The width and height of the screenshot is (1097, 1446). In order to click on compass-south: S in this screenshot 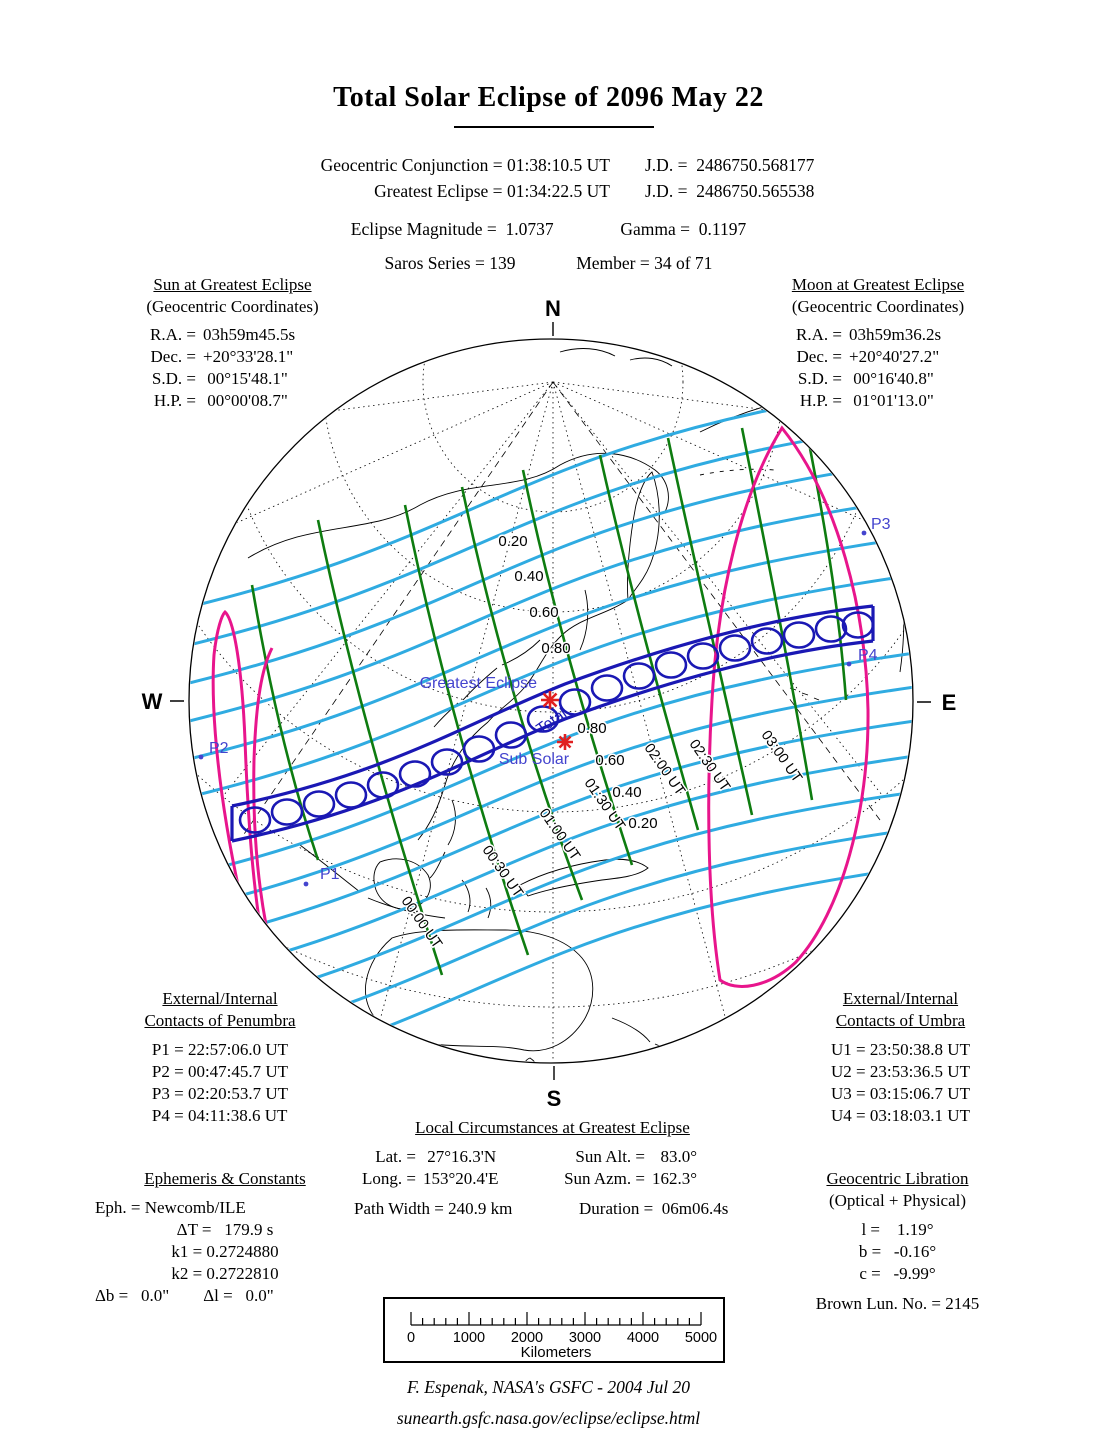, I will do `click(554, 1098)`.